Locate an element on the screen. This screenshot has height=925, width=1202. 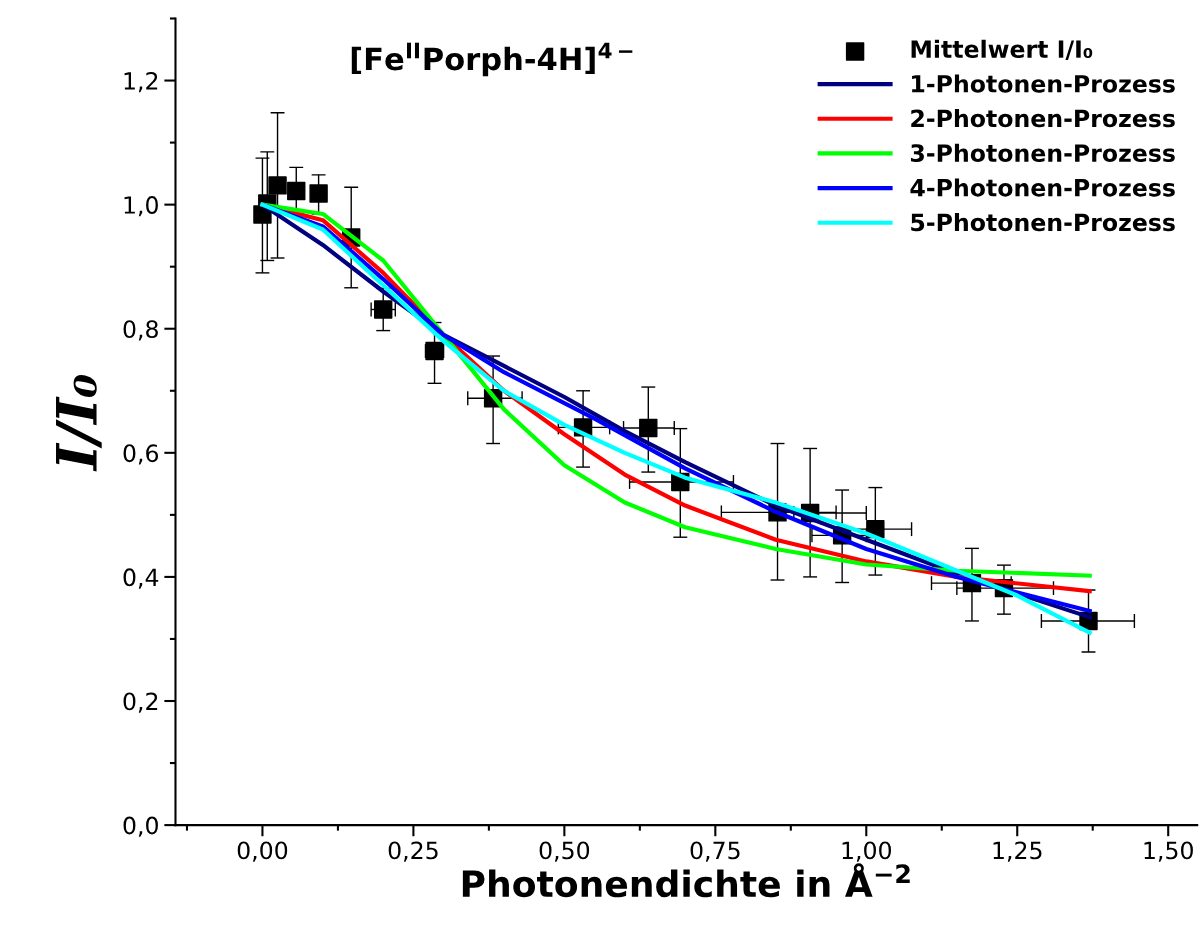
x-tick-label: 0,75 is located at coordinates (715, 851).